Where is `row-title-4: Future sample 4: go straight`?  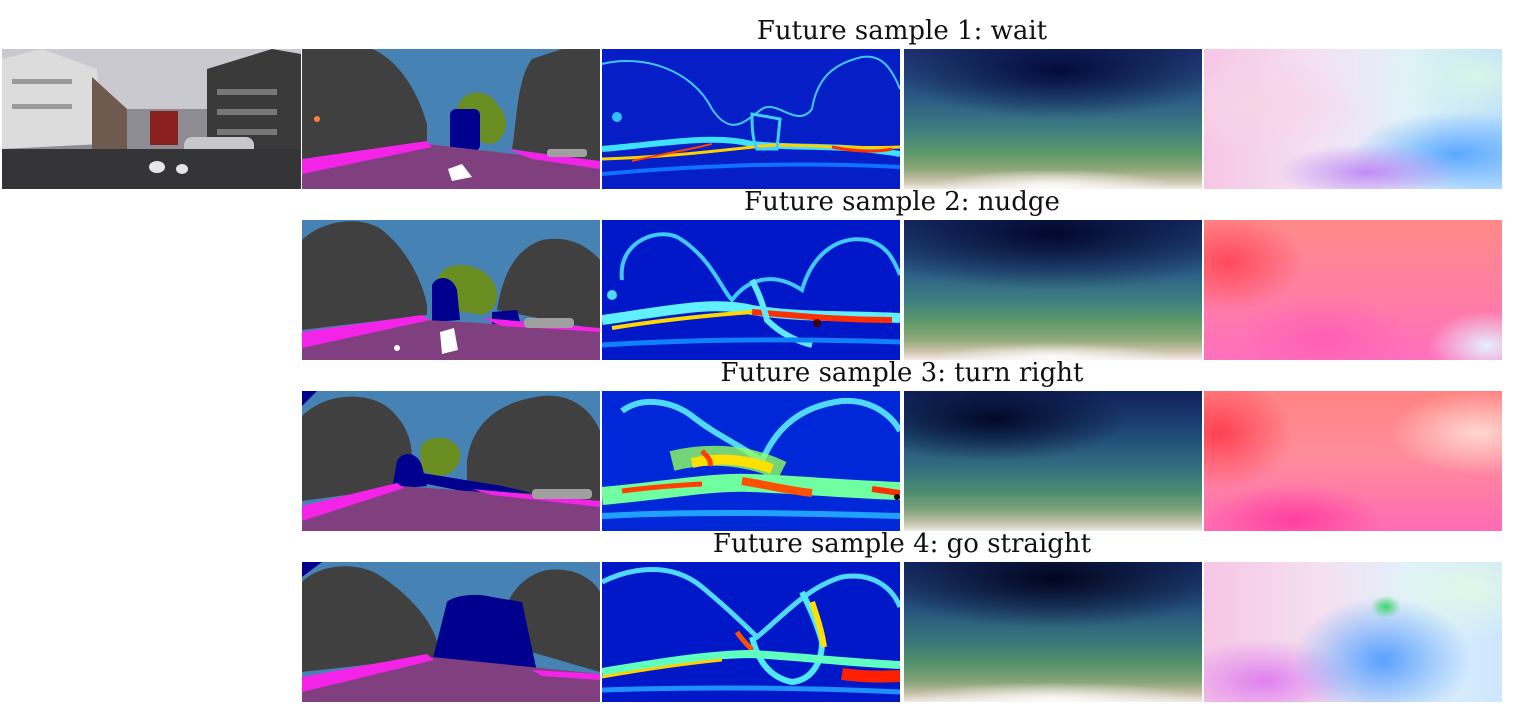
row-title-4: Future sample 4: go straight is located at coordinates (902, 544).